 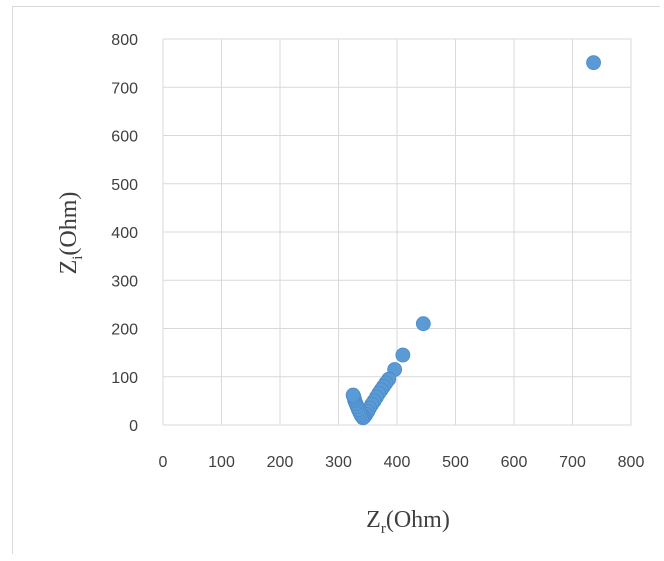 What do you see at coordinates (221, 462) in the screenshot?
I see `x-tick-label: 100` at bounding box center [221, 462].